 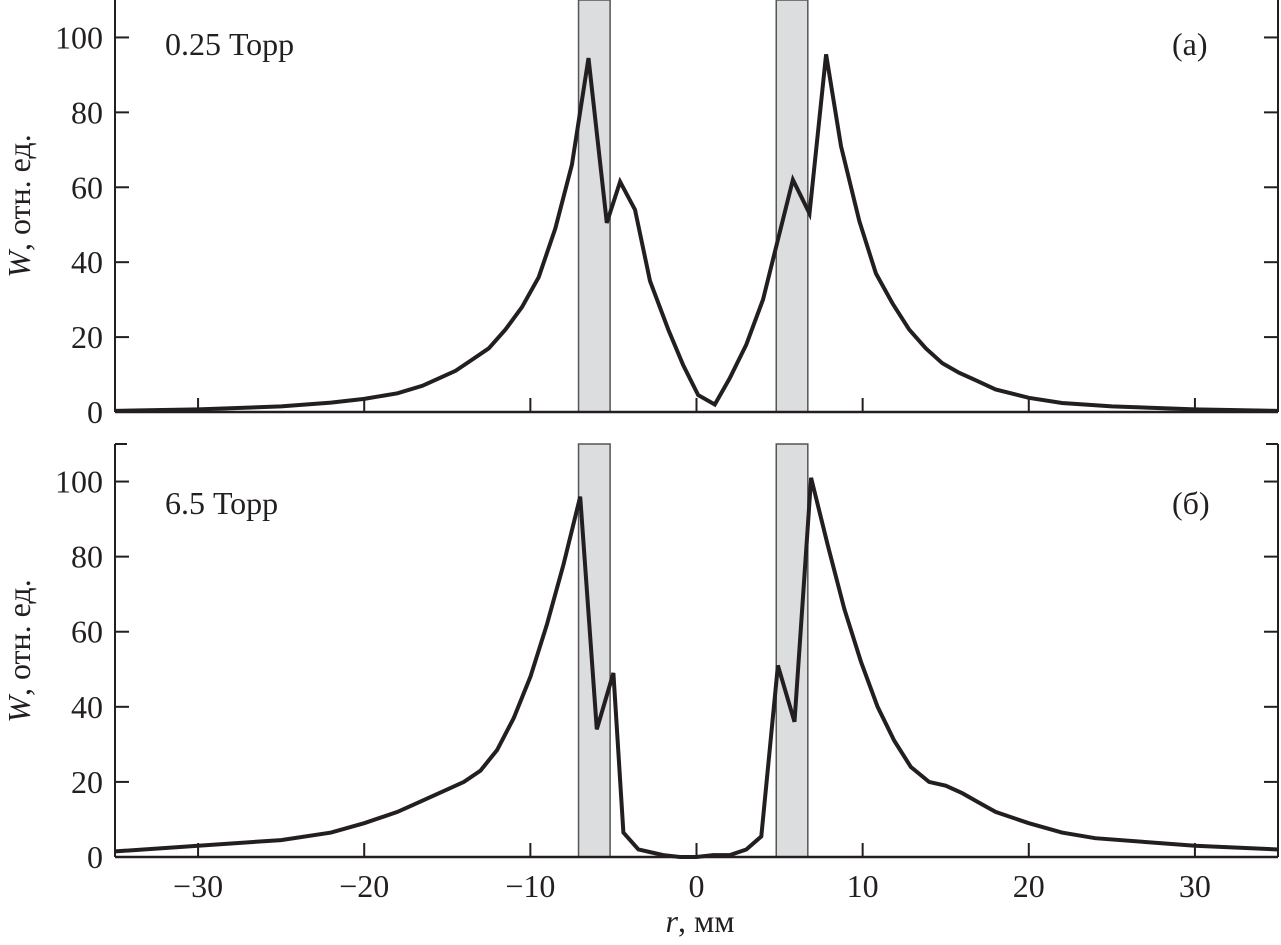 I want to click on panel-b-label: (б), so click(x=1191, y=503).